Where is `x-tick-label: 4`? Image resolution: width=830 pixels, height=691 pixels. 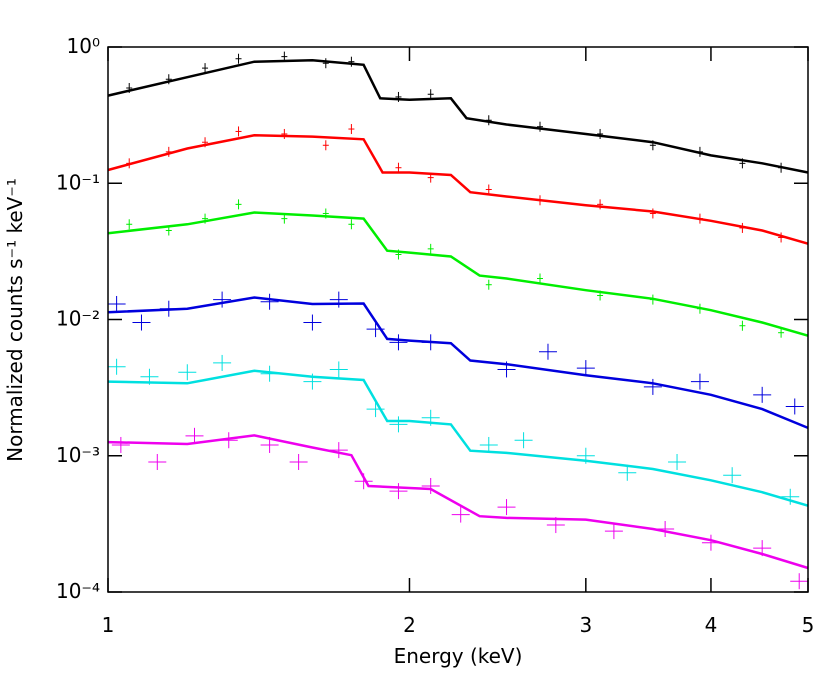
x-tick-label: 4 is located at coordinates (711, 625).